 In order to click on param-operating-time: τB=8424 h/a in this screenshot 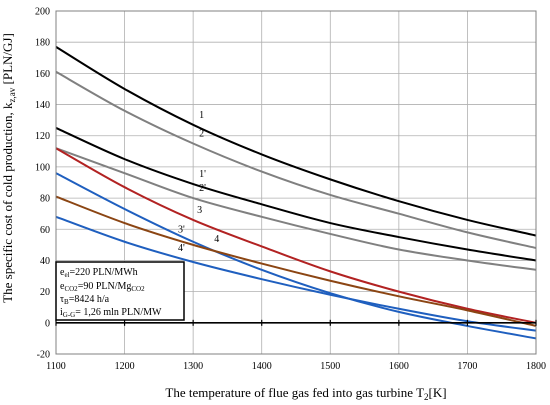, I will do `click(85, 300)`.